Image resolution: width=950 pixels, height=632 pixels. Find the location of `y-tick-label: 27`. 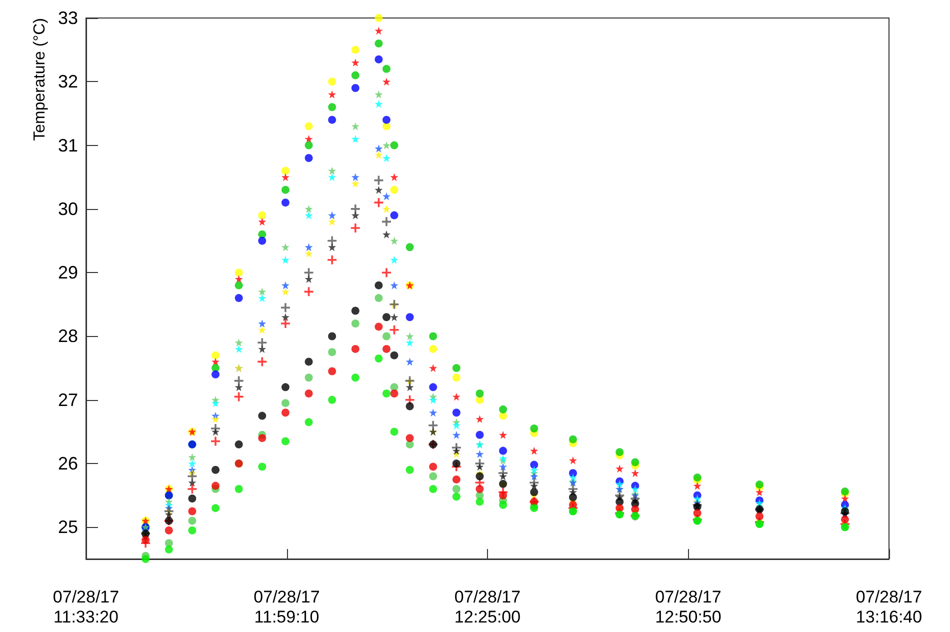

y-tick-label: 27 is located at coordinates (68, 400).